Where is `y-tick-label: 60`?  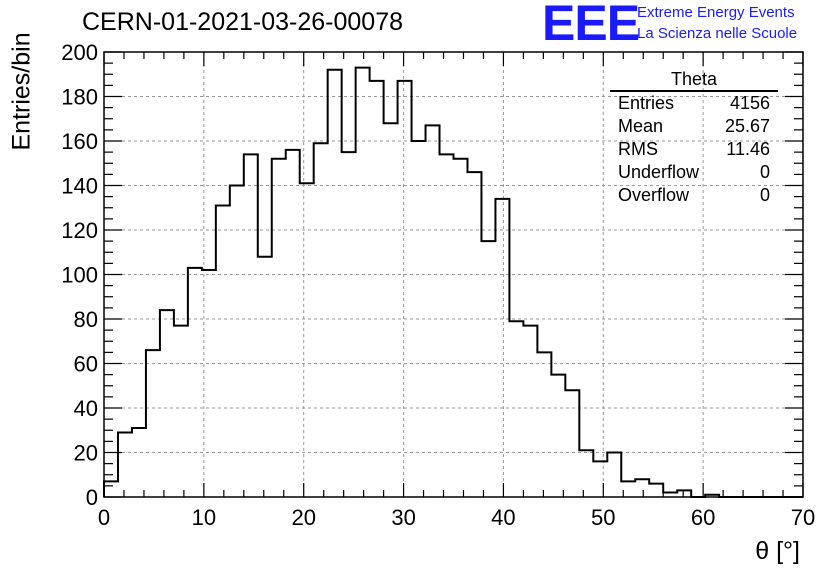 y-tick-label: 60 is located at coordinates (86, 364).